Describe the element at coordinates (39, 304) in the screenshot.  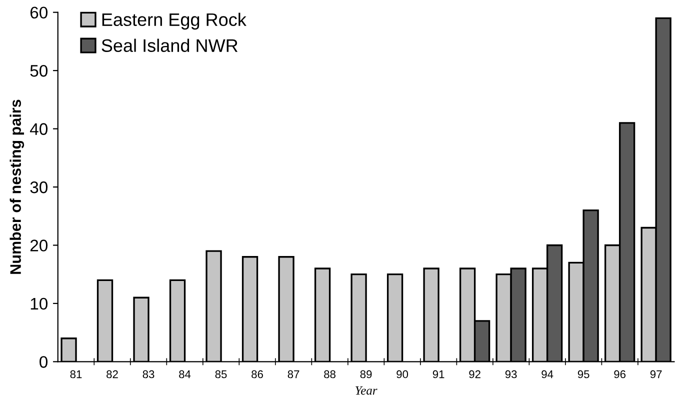
I see `y-tick-label: 10` at that location.